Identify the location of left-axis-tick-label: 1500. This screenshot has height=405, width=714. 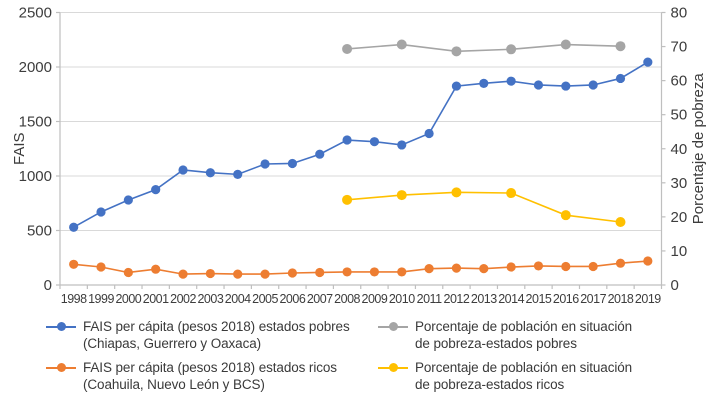
(35, 122).